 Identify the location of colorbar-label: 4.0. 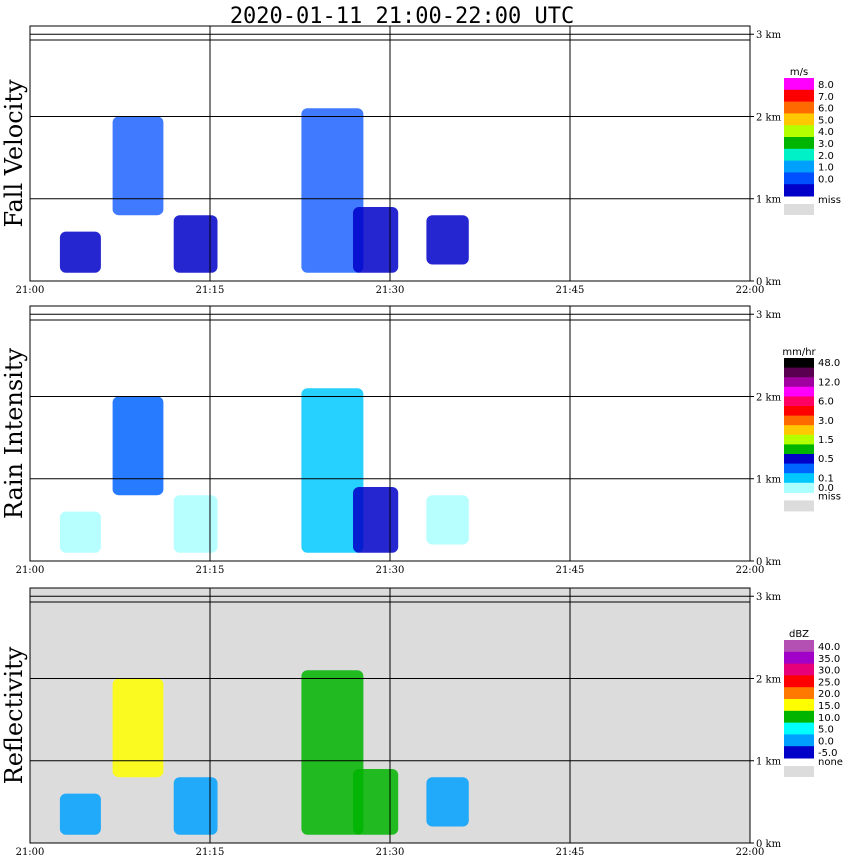
(826, 132).